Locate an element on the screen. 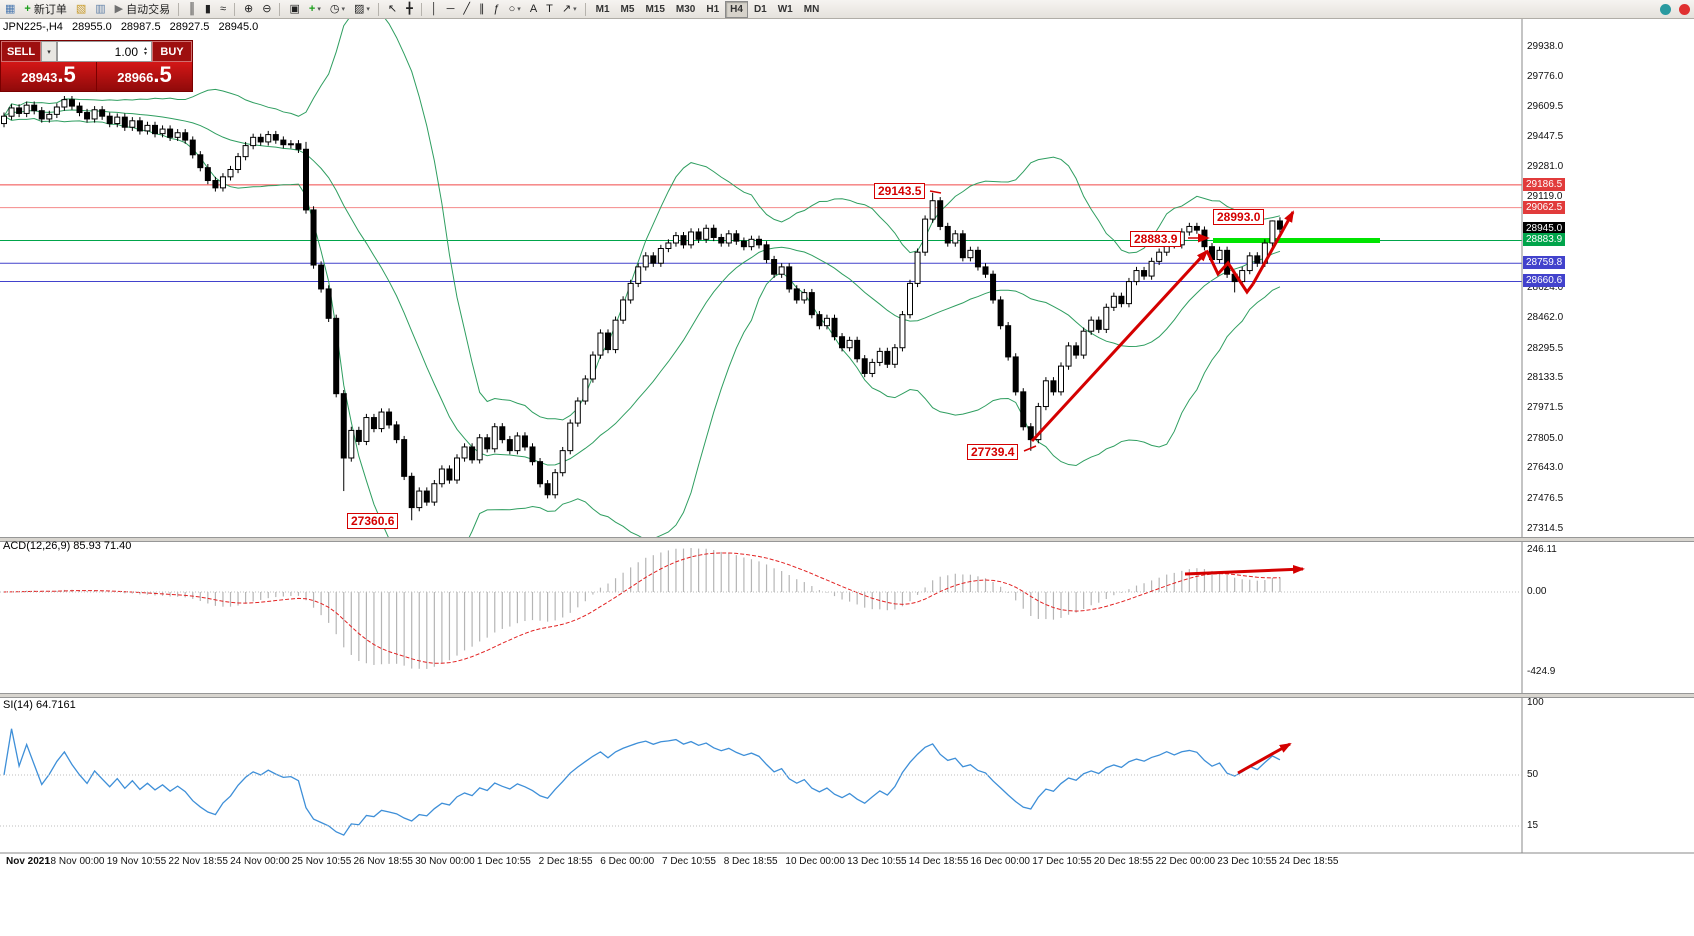 Image resolution: width=1694 pixels, height=936 pixels. notification-icon is located at coordinates (1684, 9).